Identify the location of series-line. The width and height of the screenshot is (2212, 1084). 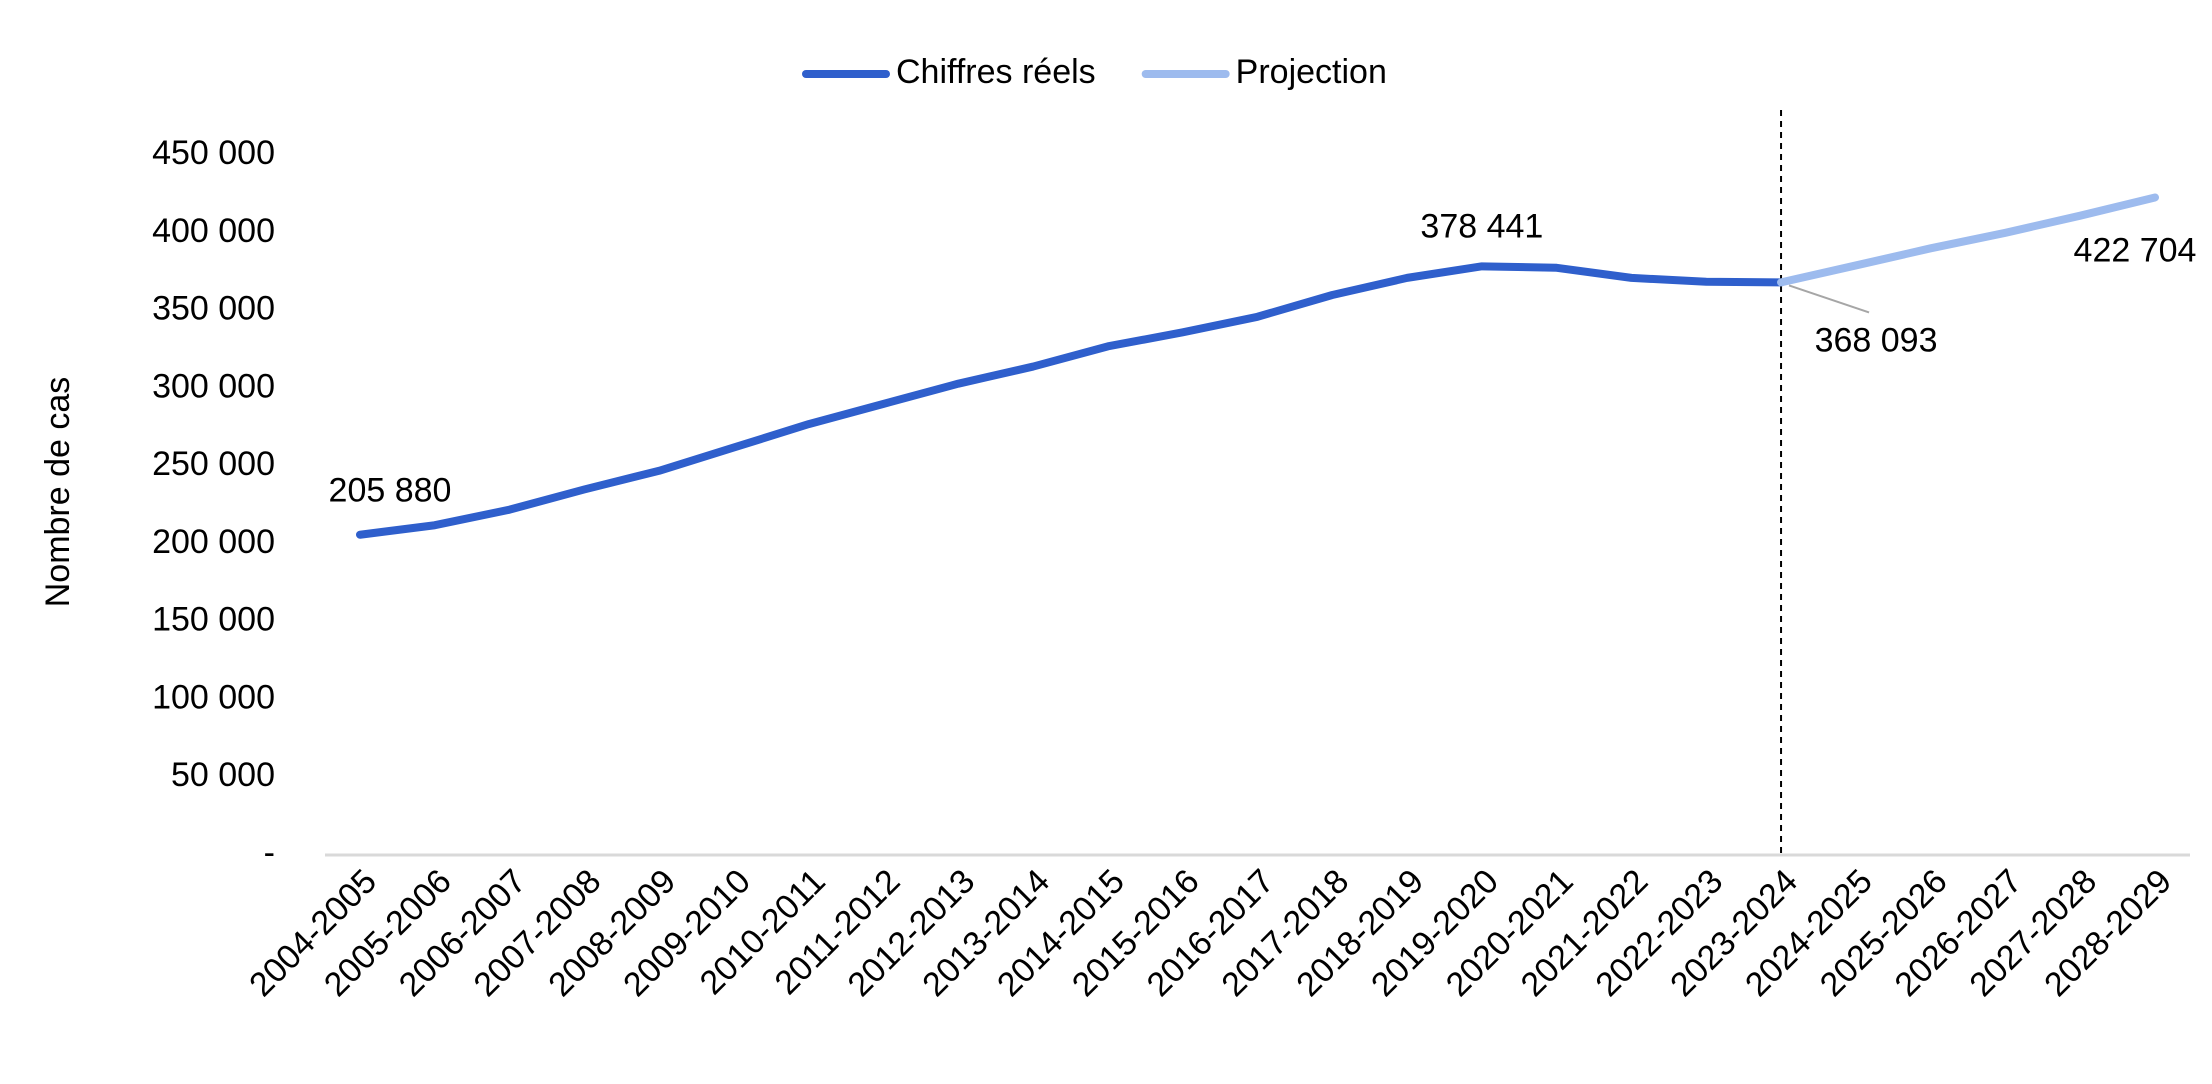
(1968, 240).